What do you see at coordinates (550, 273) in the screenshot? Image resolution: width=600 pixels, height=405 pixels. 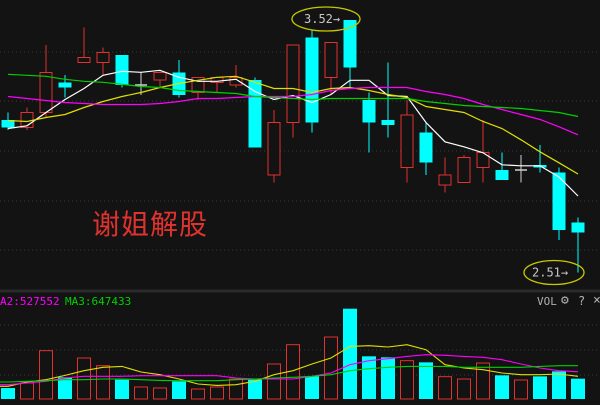 I see `annotation-low-price: 2.51→` at bounding box center [550, 273].